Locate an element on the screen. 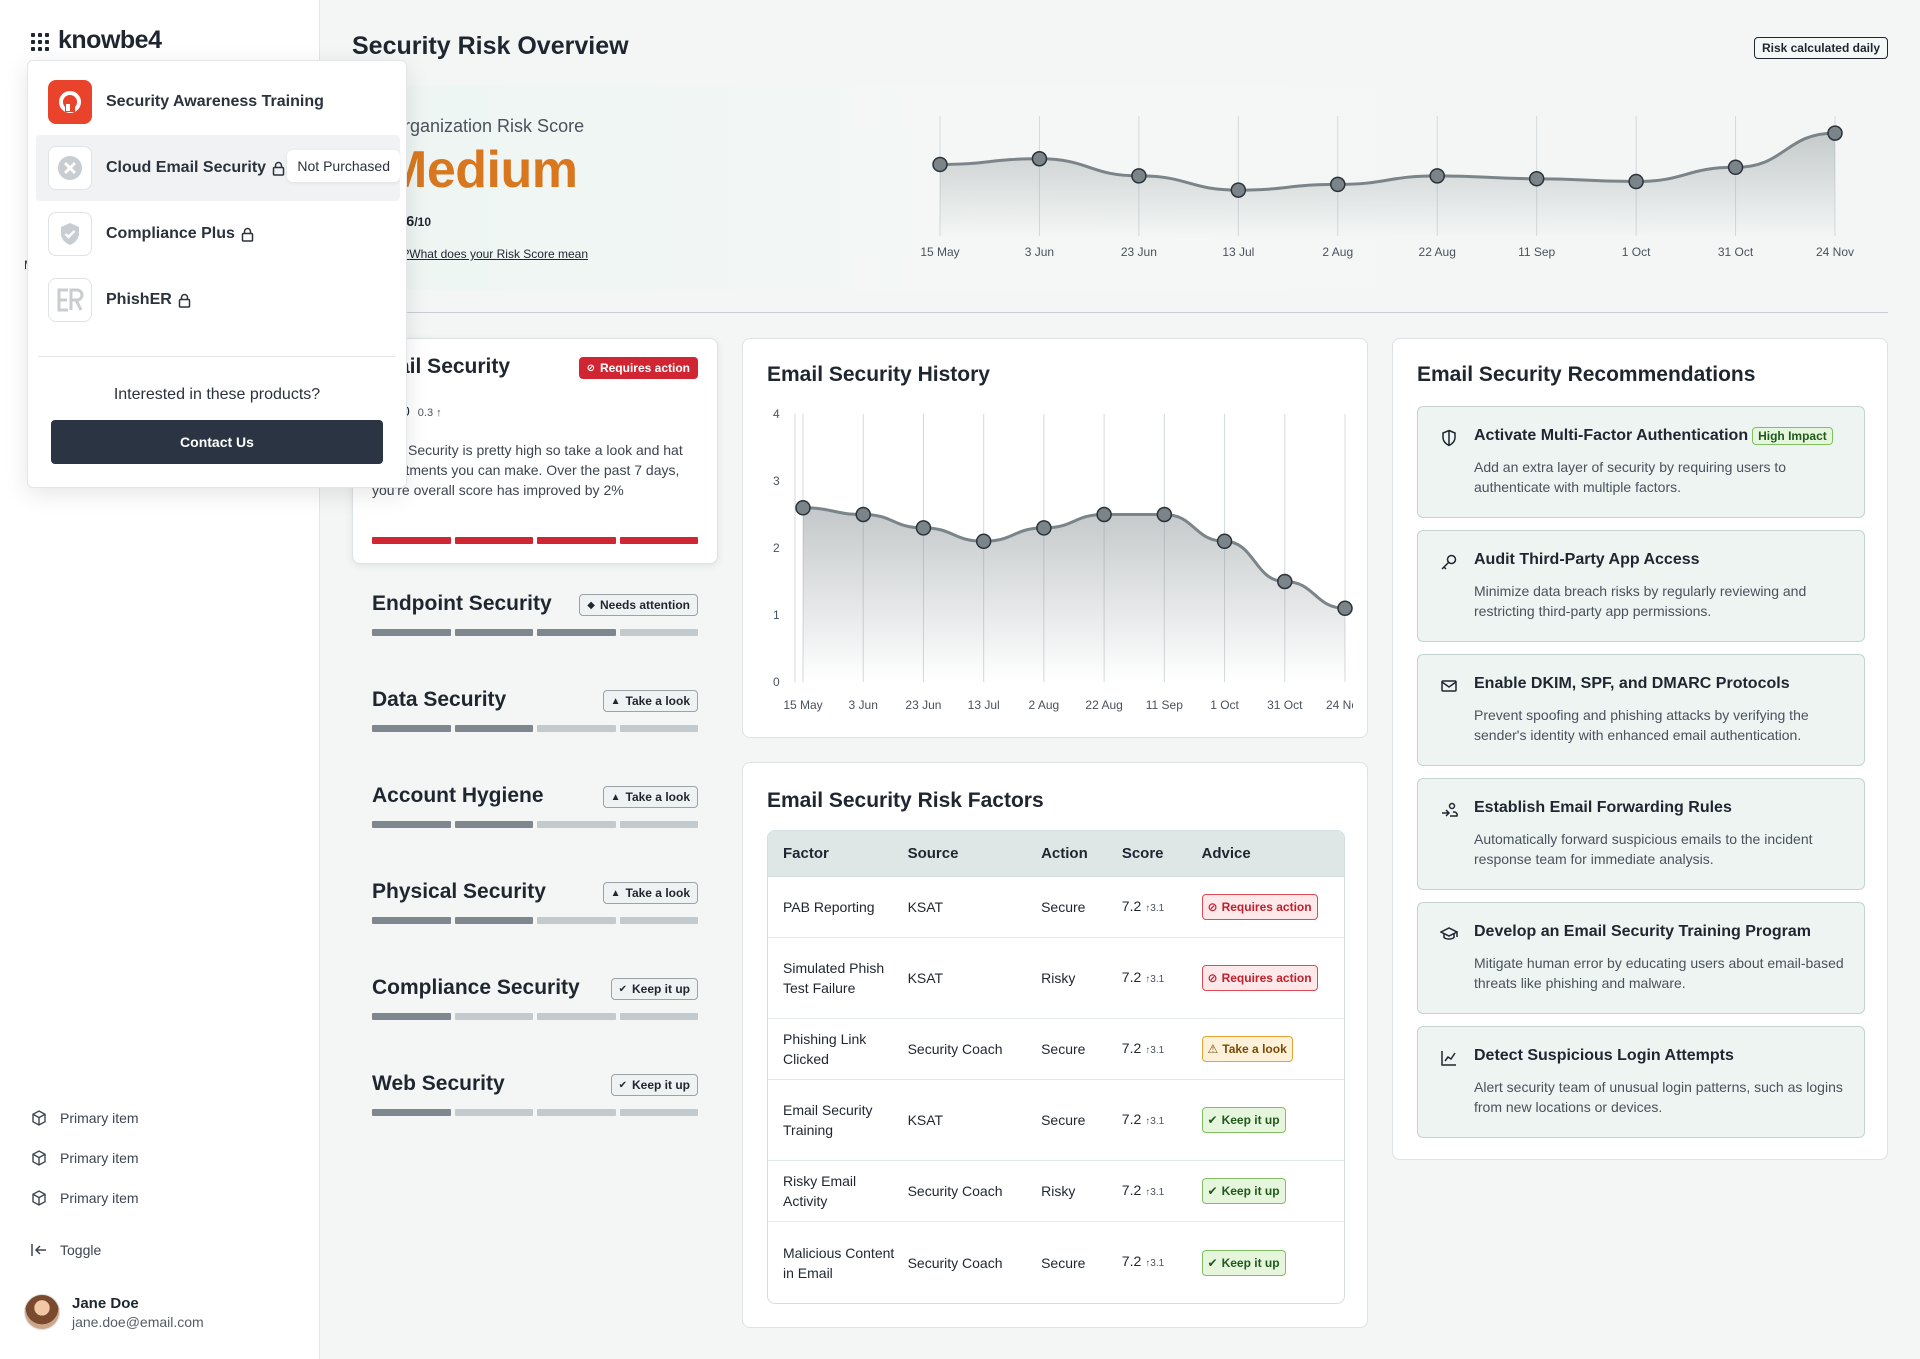 The width and height of the screenshot is (1920, 1359). product-item-cloud-email: Cloud Email Security Not Purchased is located at coordinates (218, 168).